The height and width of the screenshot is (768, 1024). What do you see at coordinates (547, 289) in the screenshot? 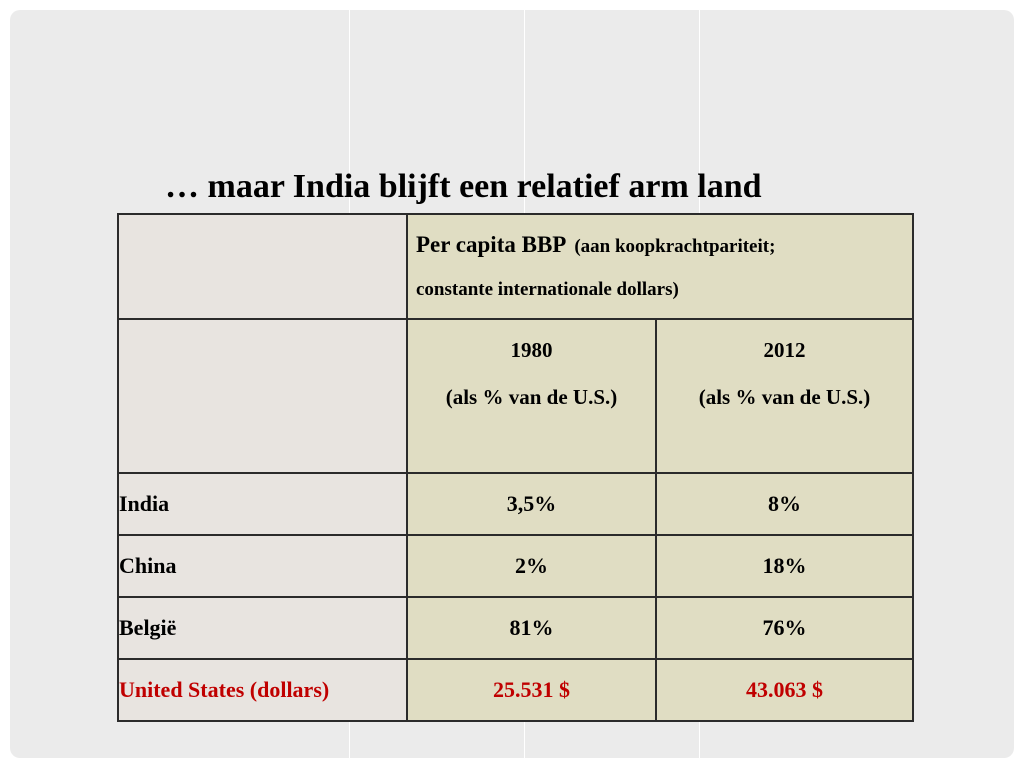
I see `header-note-line2: constante internationale dollars)` at bounding box center [547, 289].